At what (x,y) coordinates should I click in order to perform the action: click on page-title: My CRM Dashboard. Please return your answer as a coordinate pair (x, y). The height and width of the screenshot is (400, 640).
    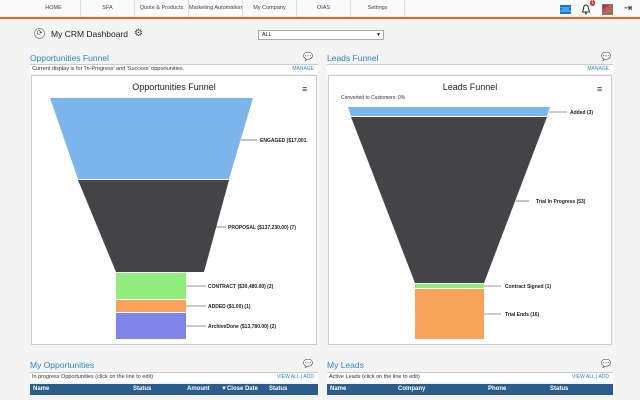
    Looking at the image, I should click on (89, 33).